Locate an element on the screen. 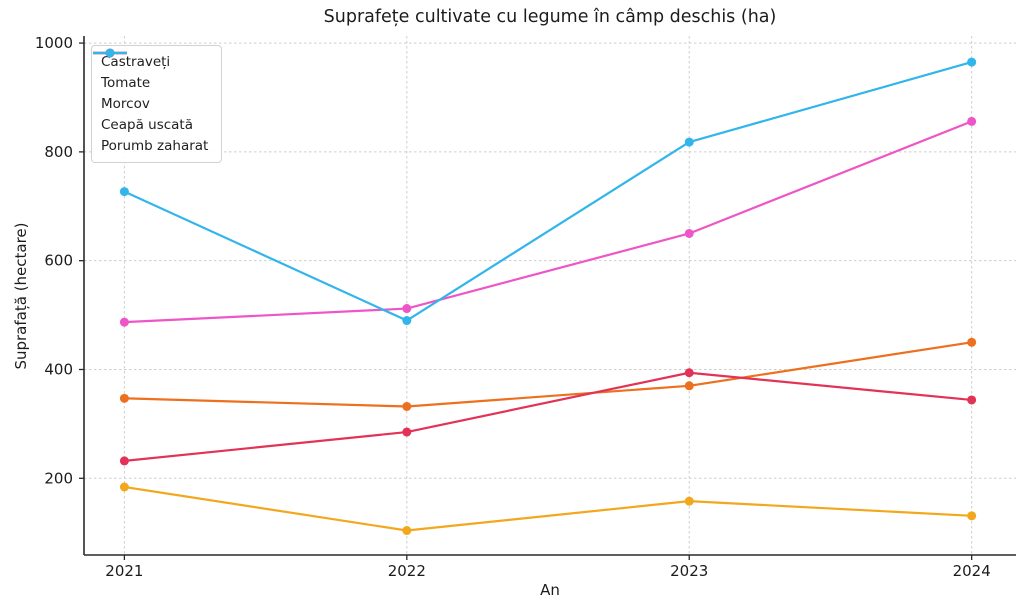 This screenshot has height=611, width=1024. y-tick-label: 400 is located at coordinates (58, 369).